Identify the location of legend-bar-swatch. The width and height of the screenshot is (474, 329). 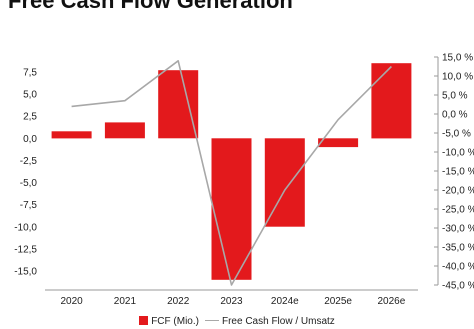
(144, 320).